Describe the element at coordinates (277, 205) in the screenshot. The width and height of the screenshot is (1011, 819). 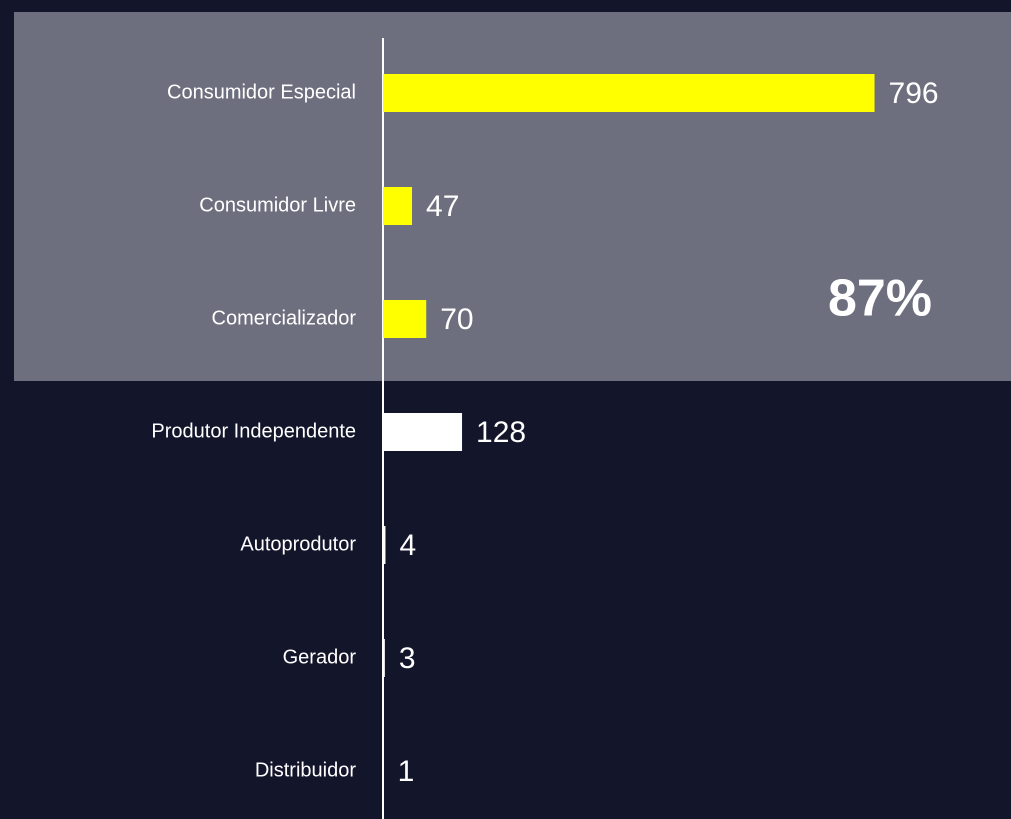
I see `category-label: Consumidor Livre` at that location.